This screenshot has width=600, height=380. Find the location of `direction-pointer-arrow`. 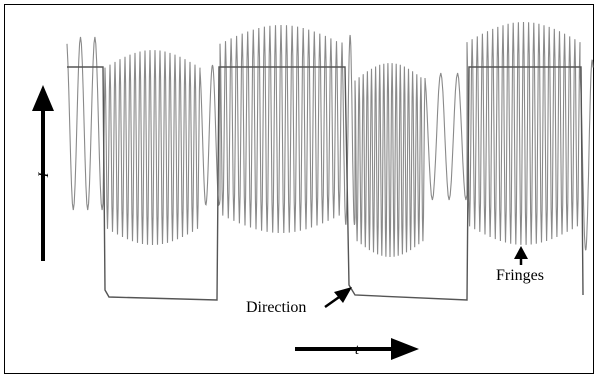

direction-pointer-arrow is located at coordinates (338, 298).